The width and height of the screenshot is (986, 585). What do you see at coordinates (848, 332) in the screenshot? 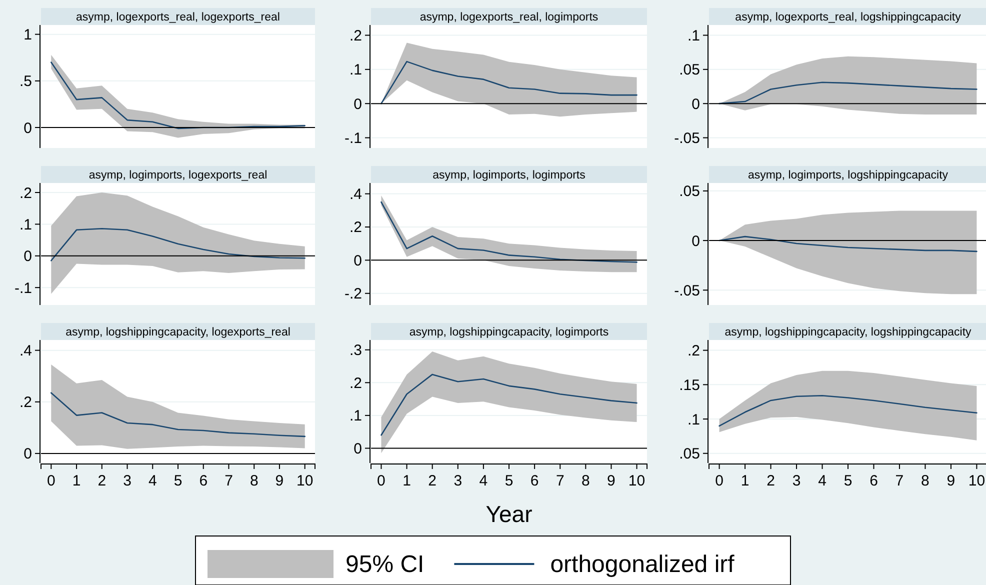
I see `chart-title: asymp, logshippingcapacity, logshippingcapacity` at bounding box center [848, 332].